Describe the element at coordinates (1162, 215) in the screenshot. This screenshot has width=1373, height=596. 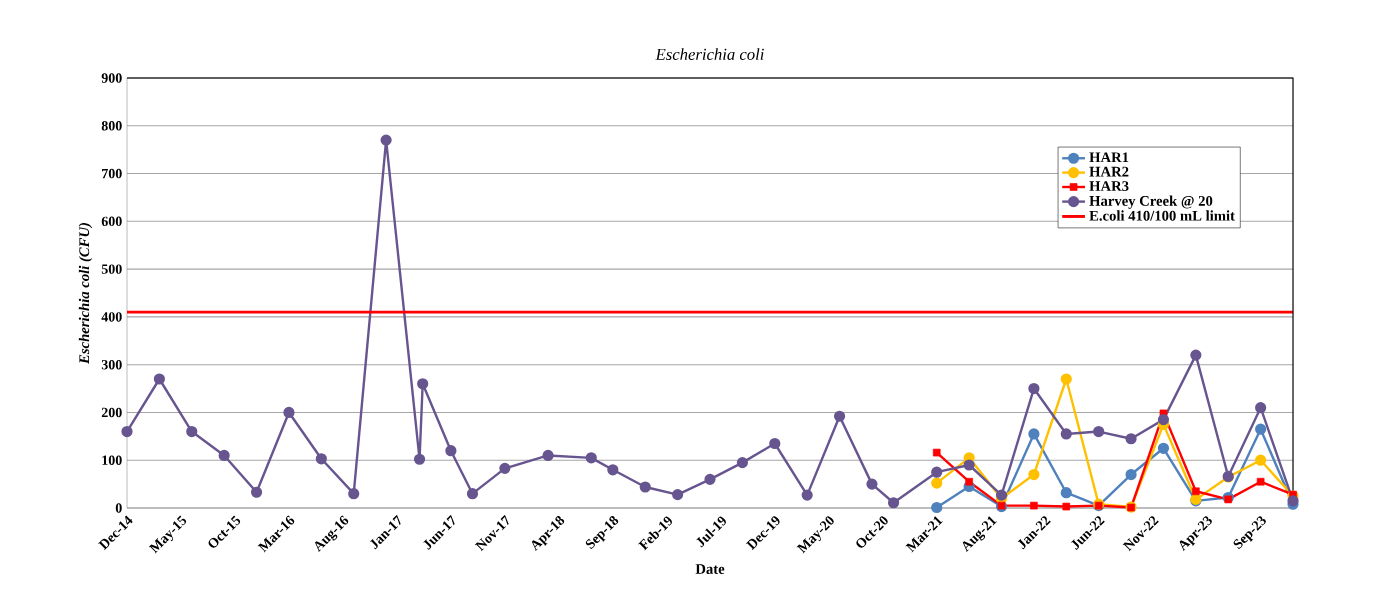
I see `legend-label: E.coli 410/100 mL limit` at that location.